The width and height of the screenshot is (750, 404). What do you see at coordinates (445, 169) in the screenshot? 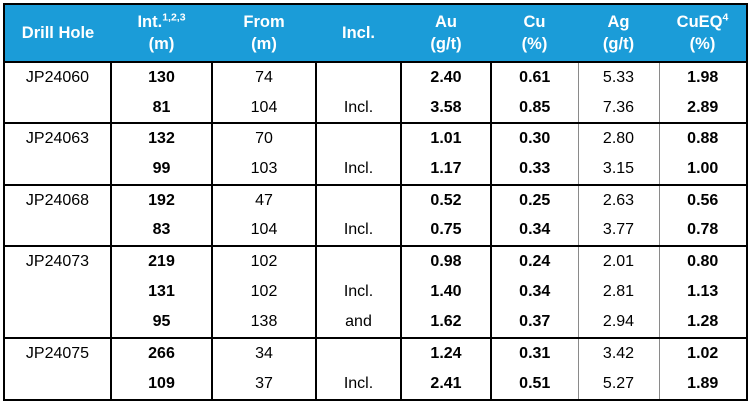
I see `au-grade-cell: 1.17` at bounding box center [445, 169].